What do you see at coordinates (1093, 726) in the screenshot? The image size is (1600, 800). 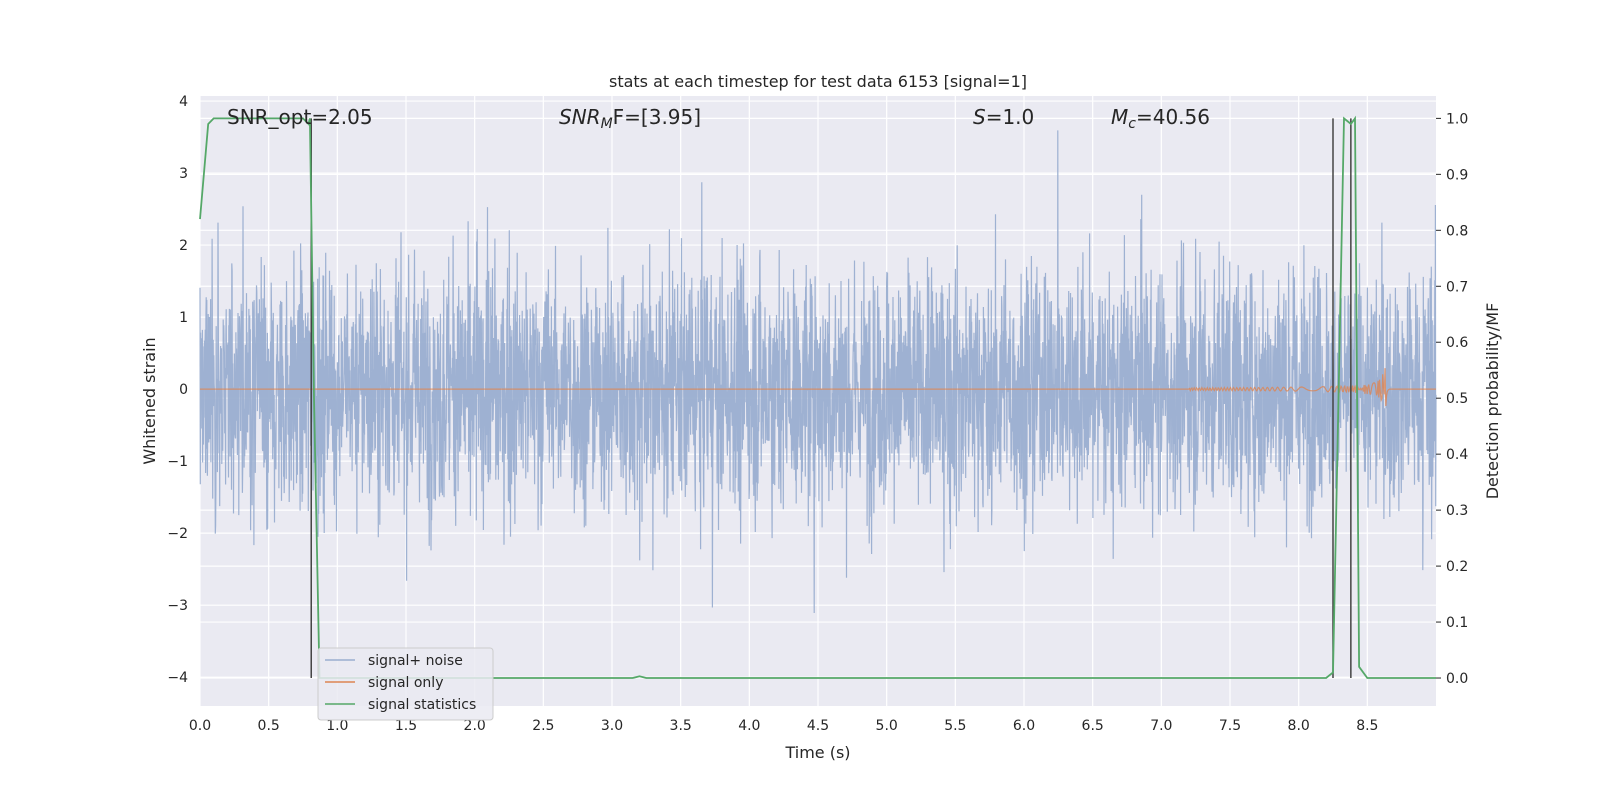 I see `x-tick-label: 6.5` at bounding box center [1093, 726].